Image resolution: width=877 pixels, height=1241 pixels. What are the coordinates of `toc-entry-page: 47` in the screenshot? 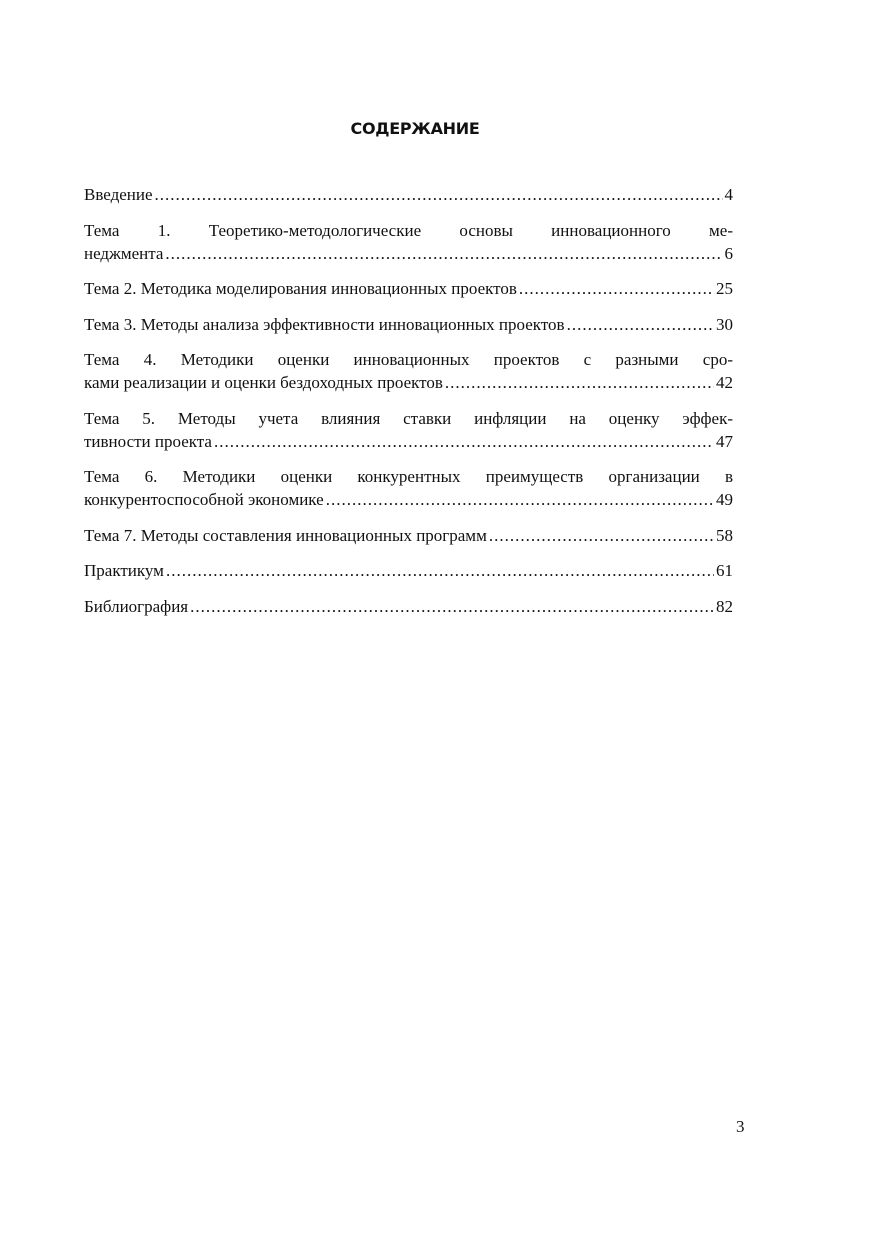 It's located at (724, 441).